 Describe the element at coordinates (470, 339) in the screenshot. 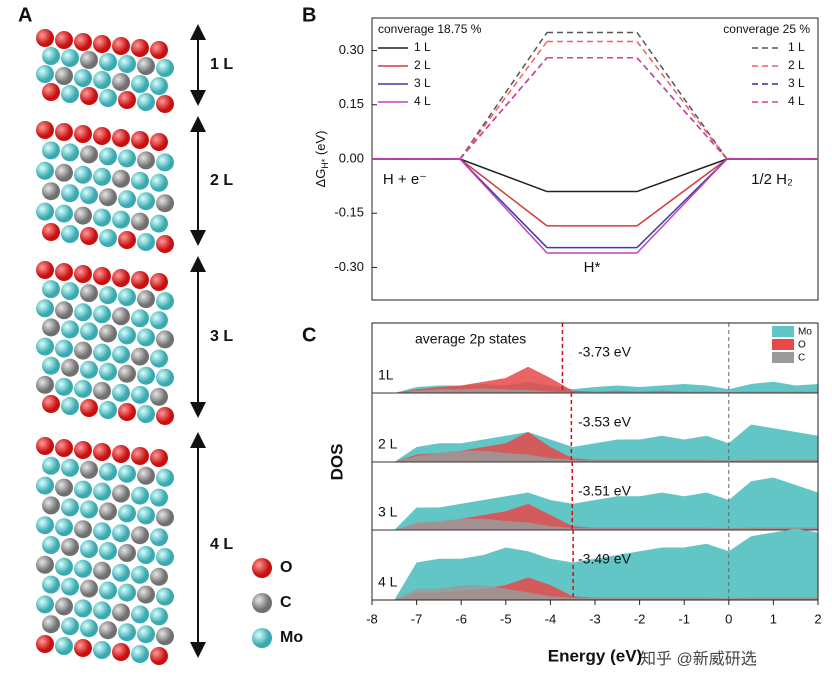

I see `annotation: average 2p states` at that location.